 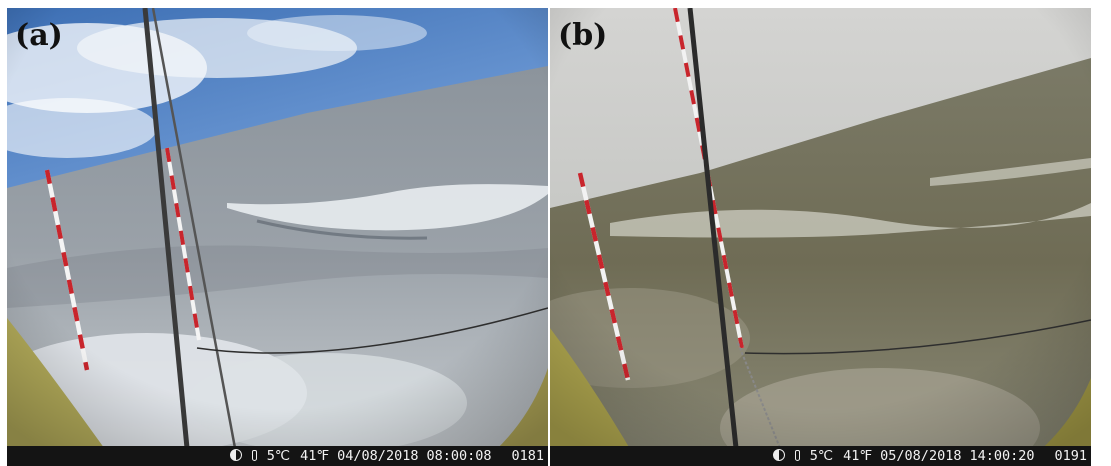 I want to click on camera-status-bar: 5℃ 41℉ 04/08/2018 08:00:08 0181, so click(x=277, y=456).